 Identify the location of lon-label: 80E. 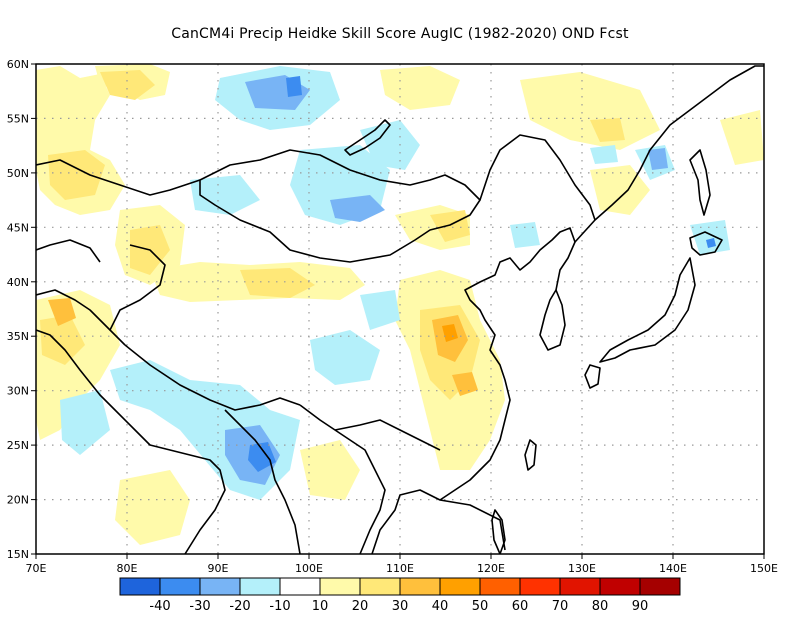
(127, 568).